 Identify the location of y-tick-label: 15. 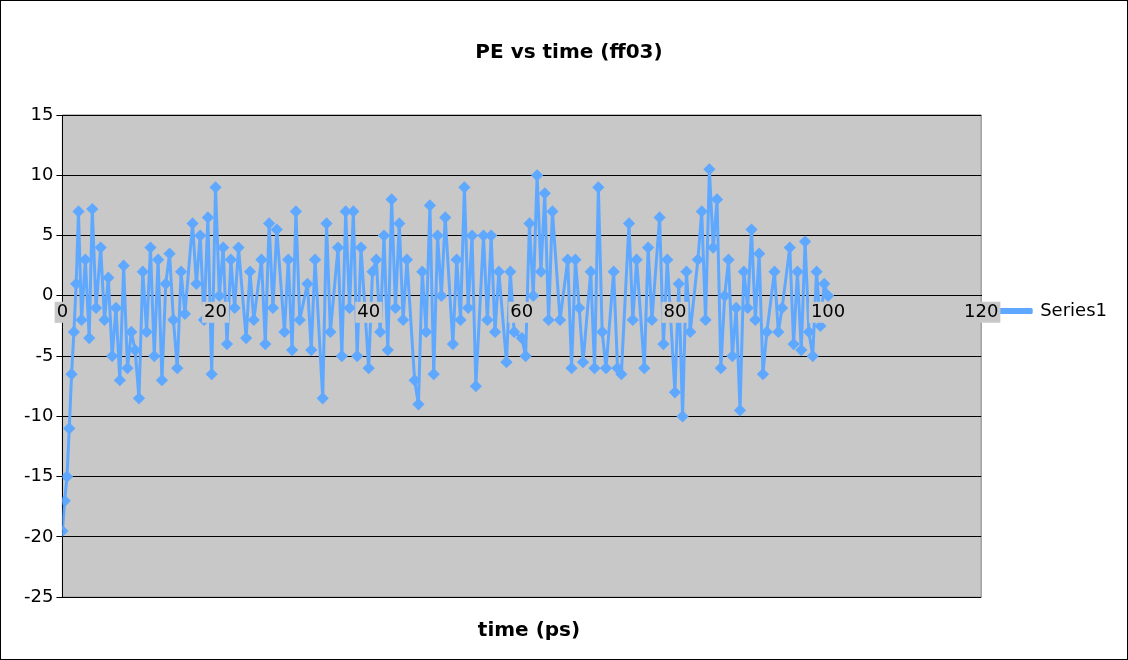
(42, 113).